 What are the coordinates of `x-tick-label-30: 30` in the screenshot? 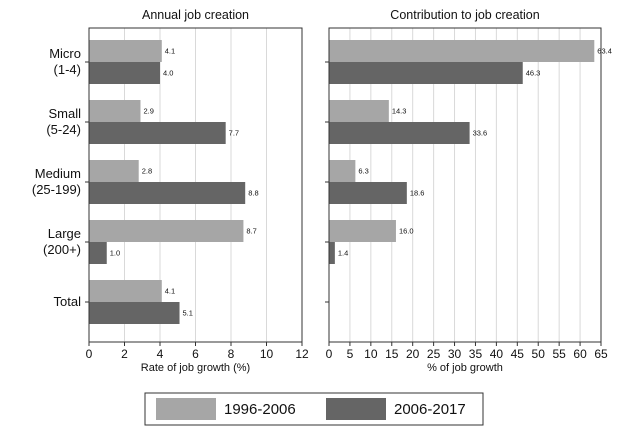 It's located at (455, 354).